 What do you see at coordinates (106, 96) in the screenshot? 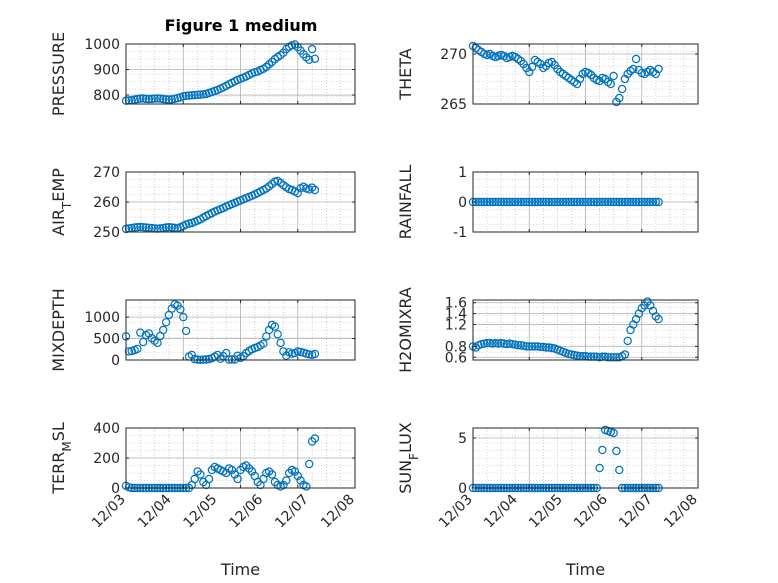
I see `y-tick-label: 800` at bounding box center [106, 96].